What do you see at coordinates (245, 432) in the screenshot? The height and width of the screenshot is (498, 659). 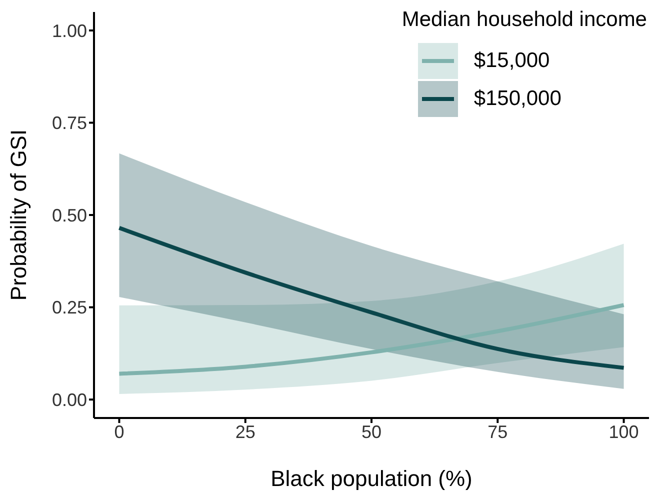 I see `x-tick-label: 25` at bounding box center [245, 432].